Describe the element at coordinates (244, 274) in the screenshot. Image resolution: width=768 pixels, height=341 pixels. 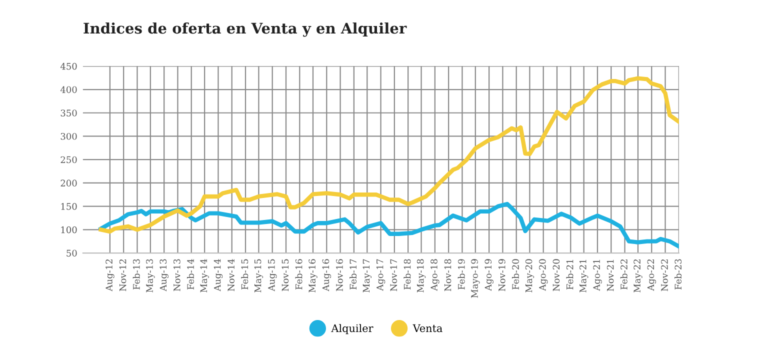
I see `x-tick-label: Feb-15` at that location.